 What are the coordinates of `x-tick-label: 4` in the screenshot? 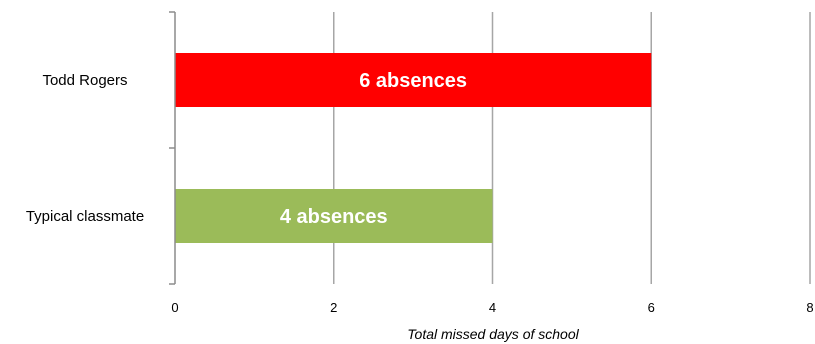 It's located at (492, 307).